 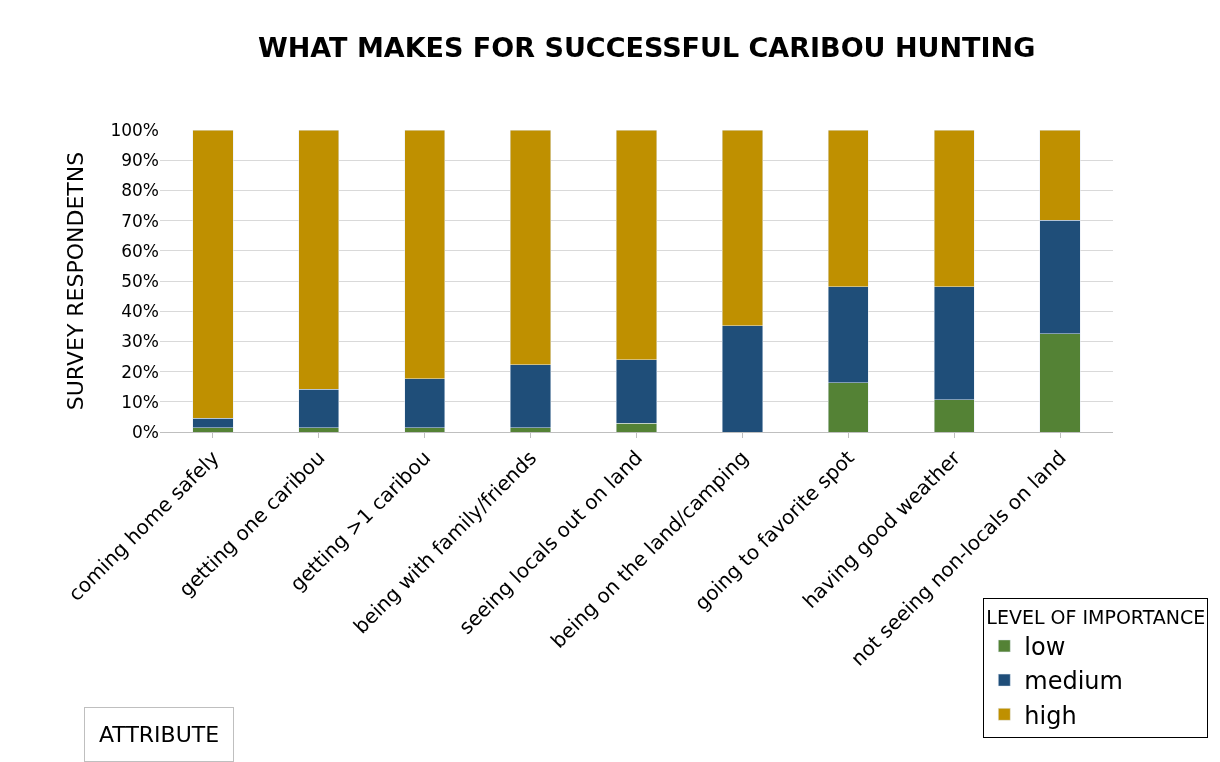 What do you see at coordinates (145, 431) in the screenshot?
I see `y-tick-label: 0%` at bounding box center [145, 431].